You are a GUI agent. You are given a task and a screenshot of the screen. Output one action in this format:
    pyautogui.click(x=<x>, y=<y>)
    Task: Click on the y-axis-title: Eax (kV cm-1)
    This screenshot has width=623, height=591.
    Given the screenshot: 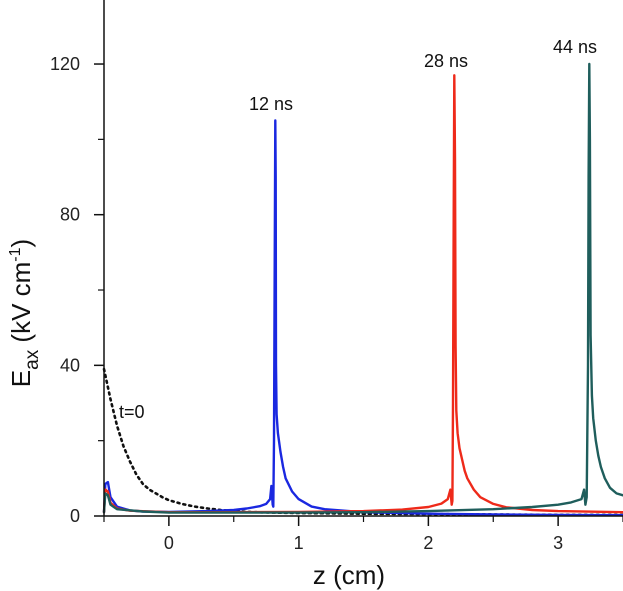 What is the action you would take?
    pyautogui.click(x=24, y=313)
    